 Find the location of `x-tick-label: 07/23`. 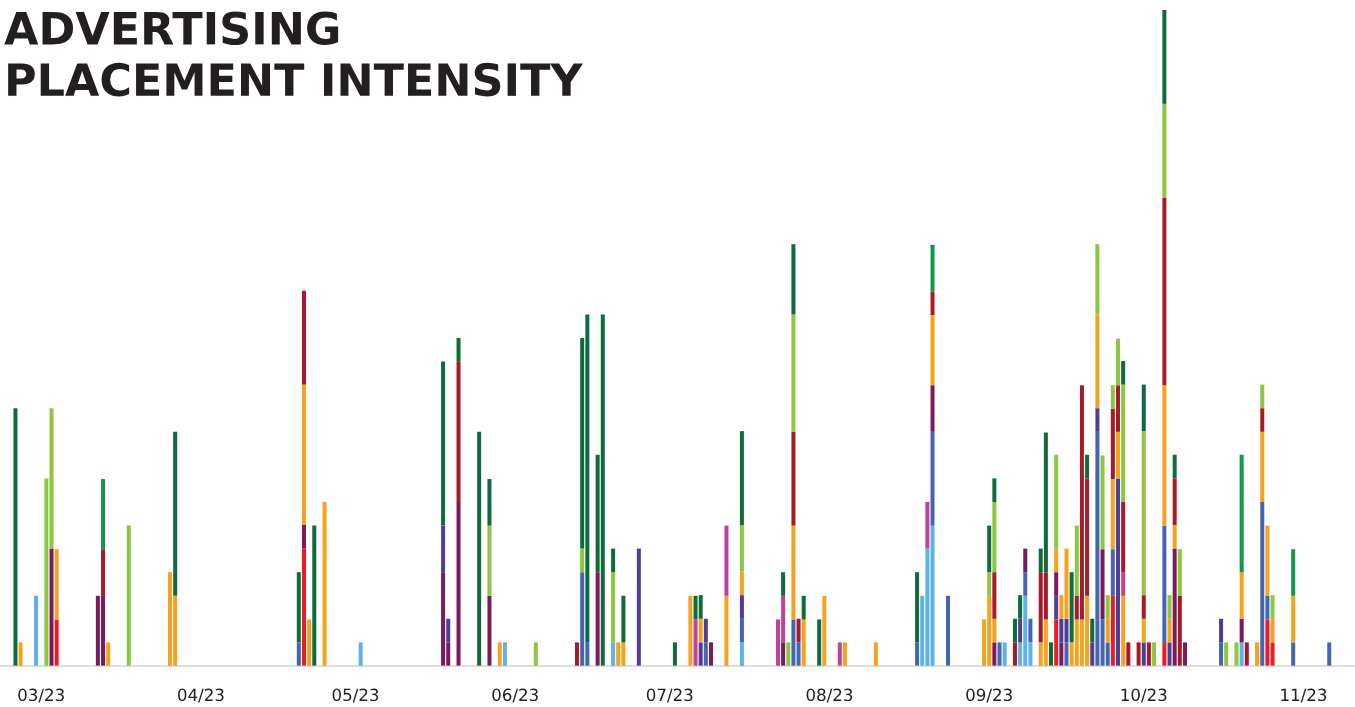

x-tick-label: 07/23 is located at coordinates (669, 695).